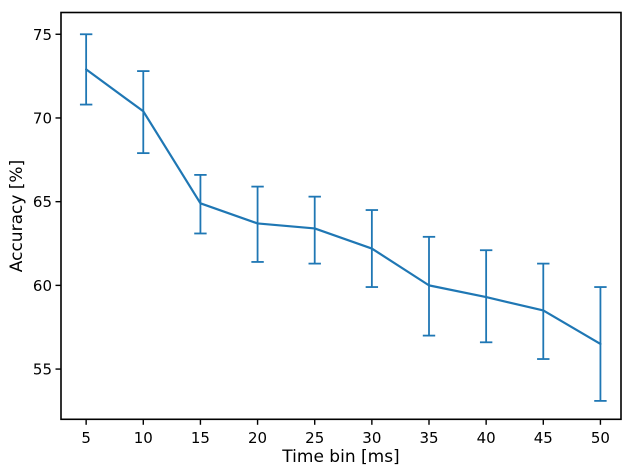 The height and width of the screenshot is (469, 625). I want to click on x-tick-label: 10, so click(143, 438).